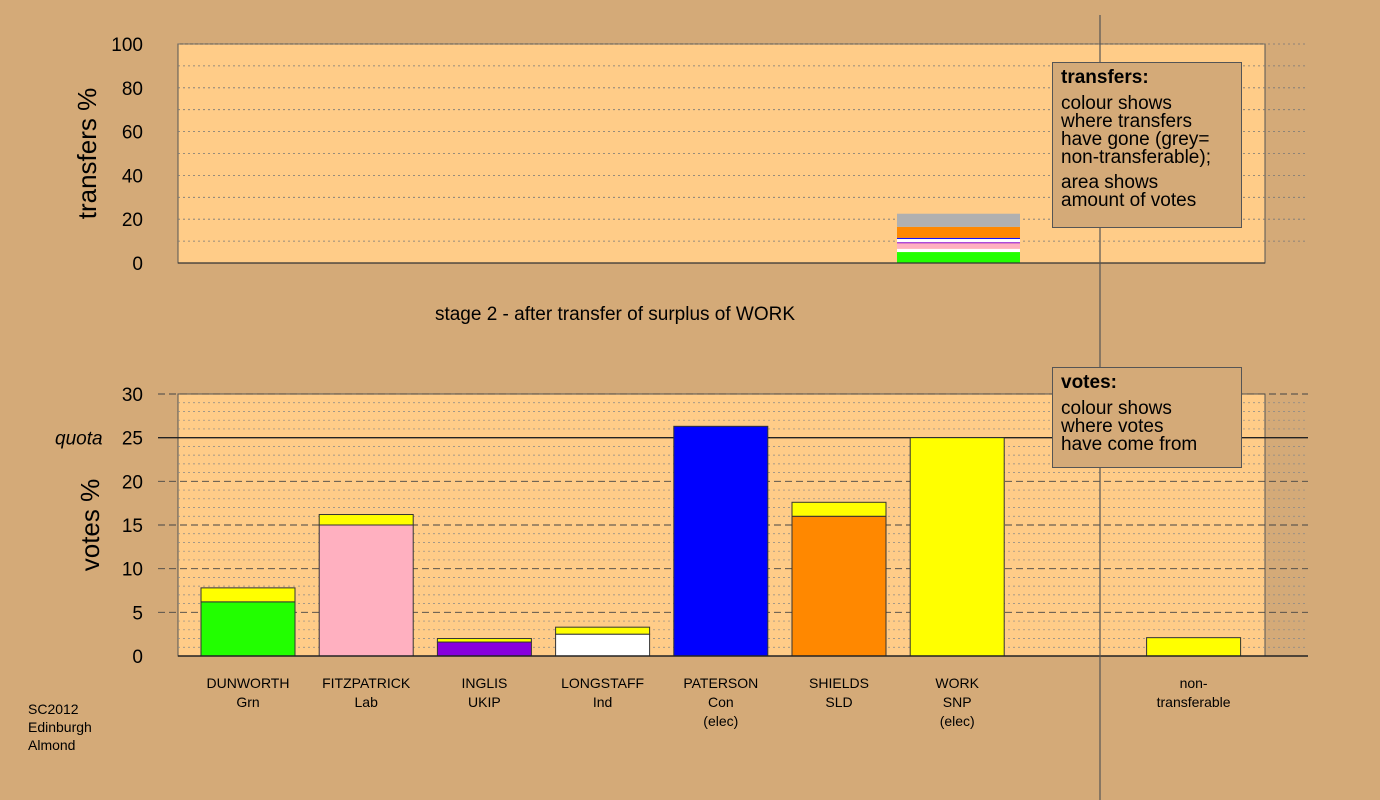 Image resolution: width=1380 pixels, height=800 pixels. I want to click on legend-text: area shows, so click(1110, 182).